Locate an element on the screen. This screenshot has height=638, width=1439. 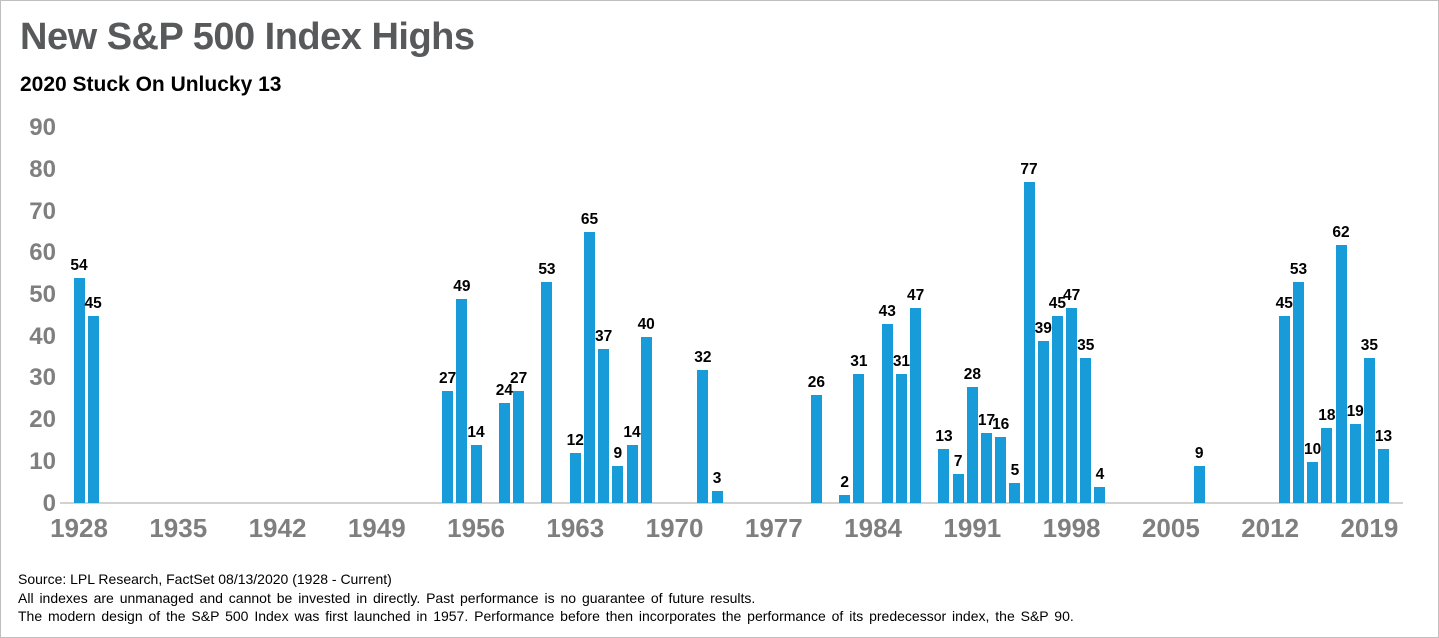
bar-value-label-1968: 40 is located at coordinates (646, 324).